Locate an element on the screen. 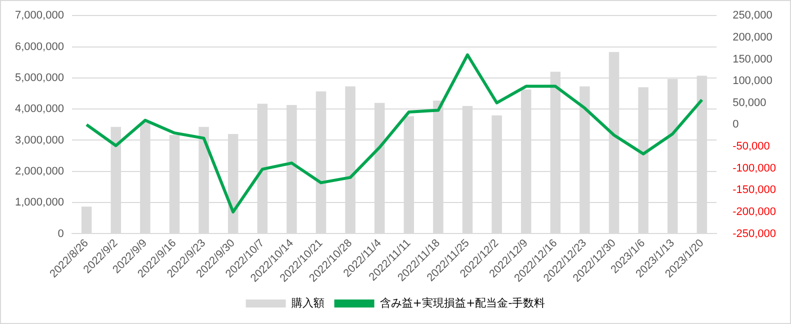 The image size is (791, 324). y2-tick-label: 250,000 is located at coordinates (752, 16).